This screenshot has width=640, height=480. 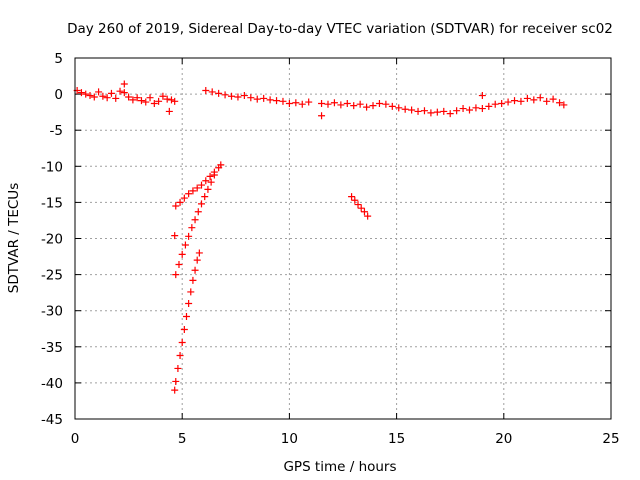 I want to click on x-tick-label: 20, so click(x=503, y=439).